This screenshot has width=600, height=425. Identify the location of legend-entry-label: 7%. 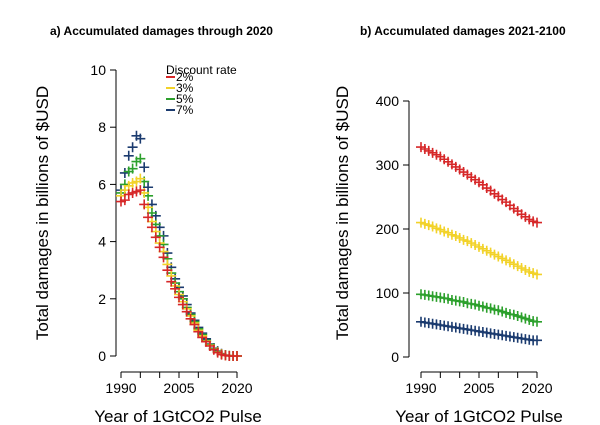
(185, 110).